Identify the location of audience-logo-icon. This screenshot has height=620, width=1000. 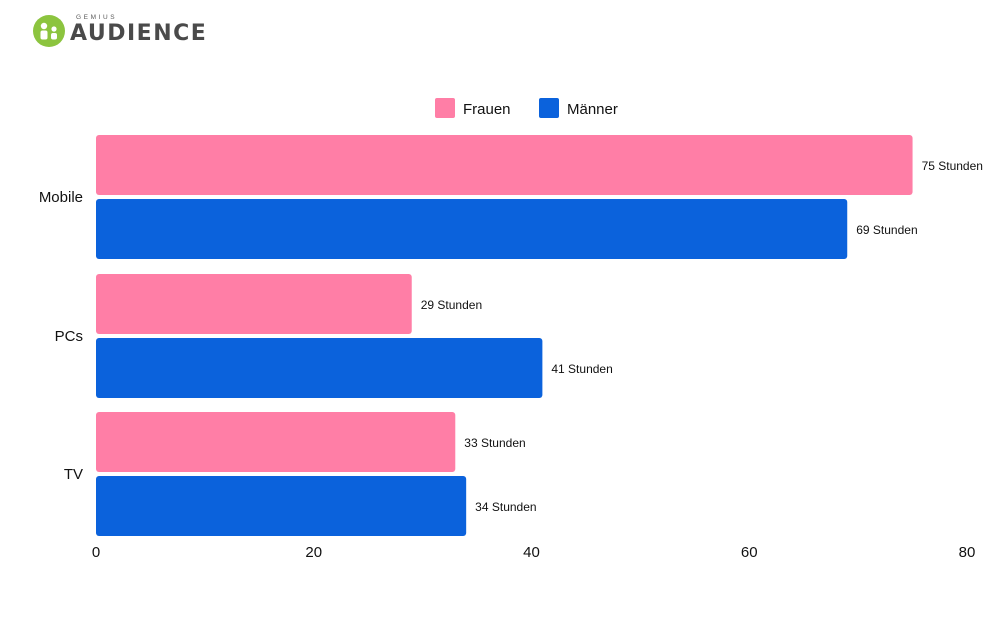
(49, 31).